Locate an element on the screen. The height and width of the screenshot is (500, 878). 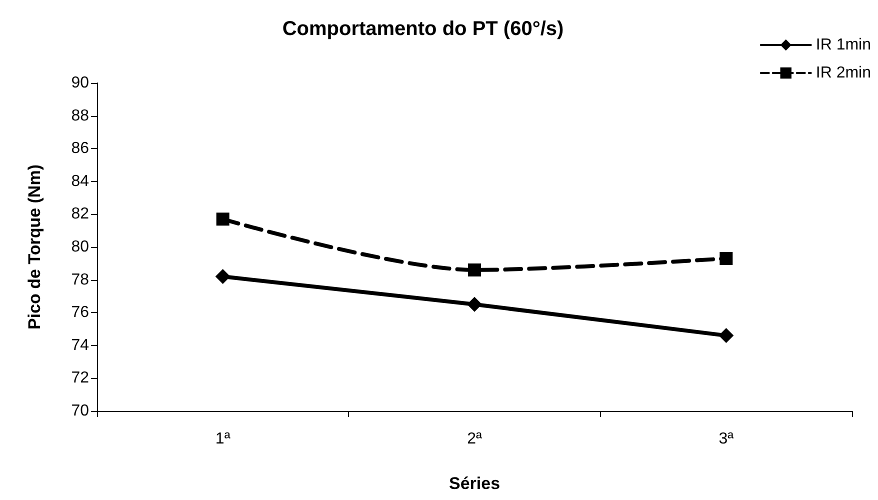
x-tick-label: 2ª is located at coordinates (474, 439).